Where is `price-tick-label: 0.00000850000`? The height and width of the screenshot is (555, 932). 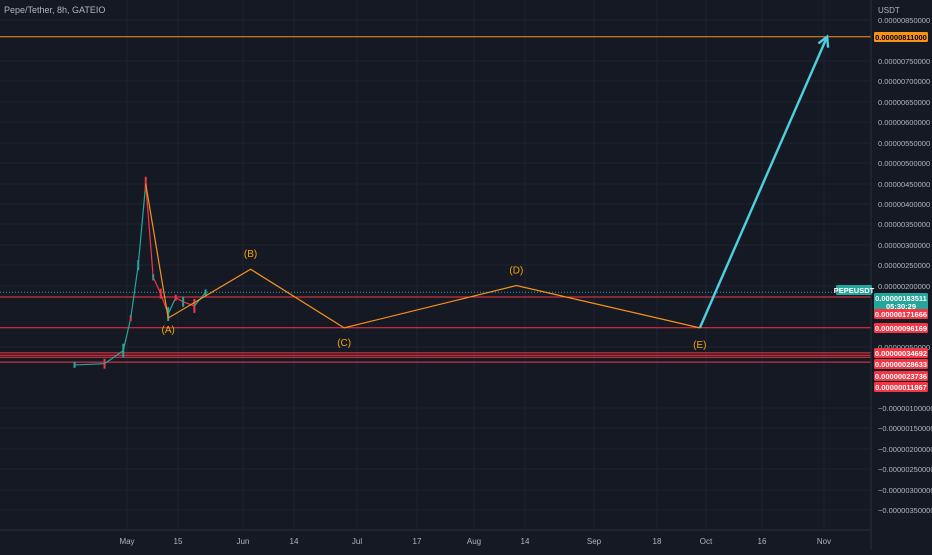
price-tick-label: 0.00000850000 is located at coordinates (904, 20).